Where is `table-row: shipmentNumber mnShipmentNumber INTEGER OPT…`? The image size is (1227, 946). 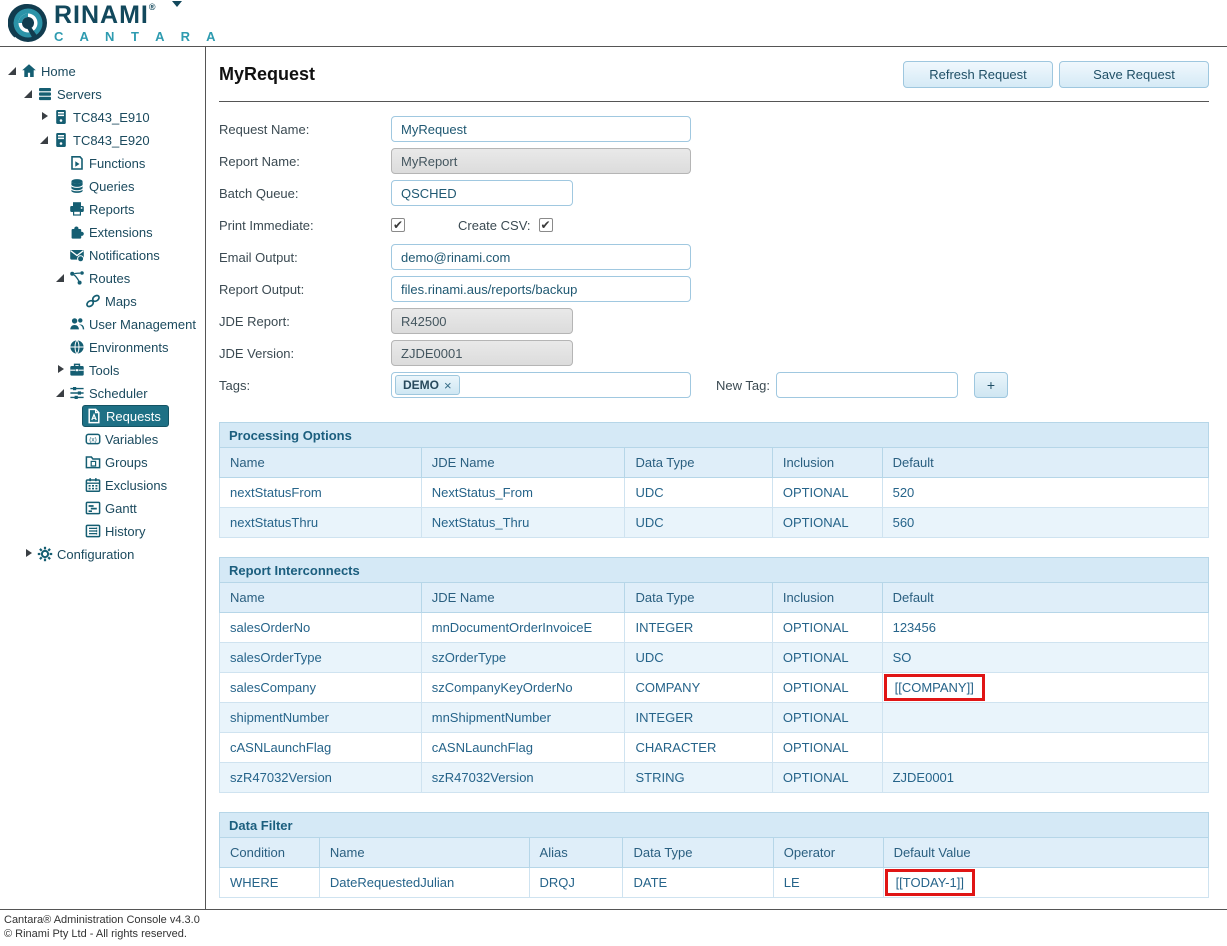
table-row: shipmentNumber mnShipmentNumber INTEGER OPT… is located at coordinates (714, 717).